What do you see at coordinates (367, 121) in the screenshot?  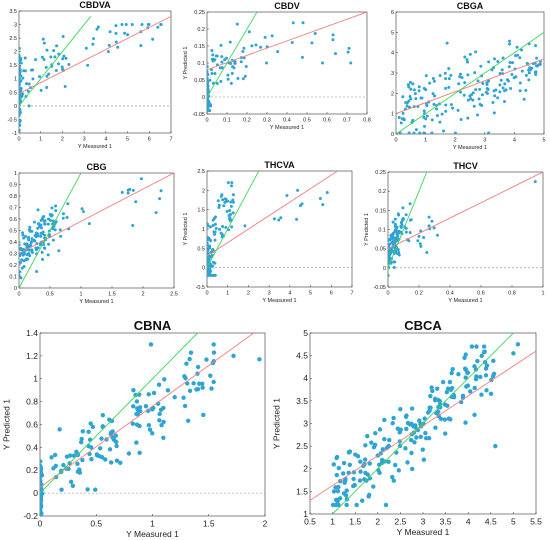 I see `x-tick-label: 0.8` at bounding box center [367, 121].